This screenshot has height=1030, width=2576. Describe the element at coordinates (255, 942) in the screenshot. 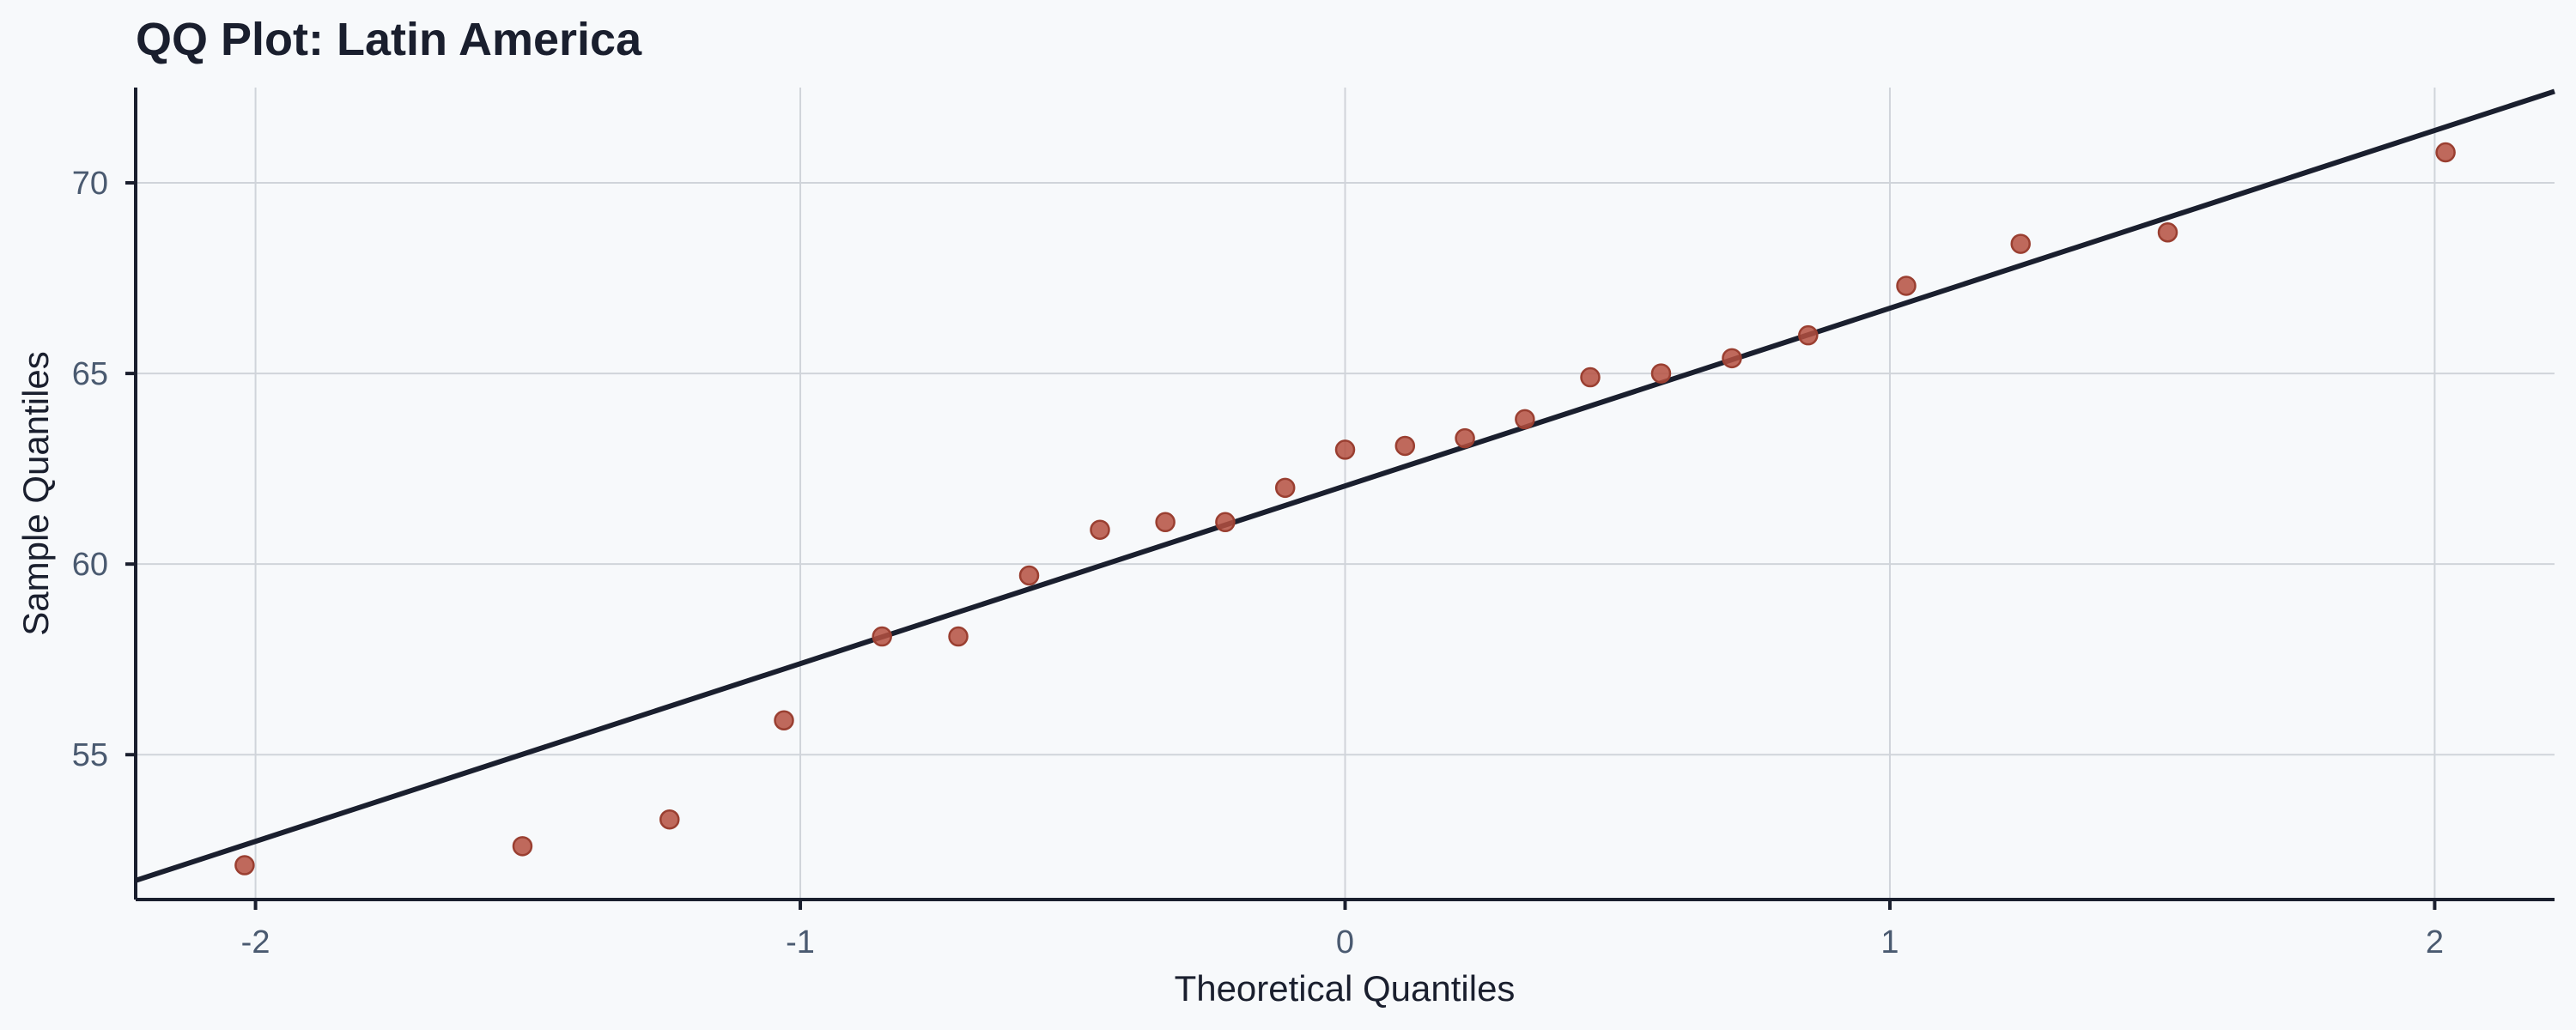

I see `x-tick-label: -2` at that location.